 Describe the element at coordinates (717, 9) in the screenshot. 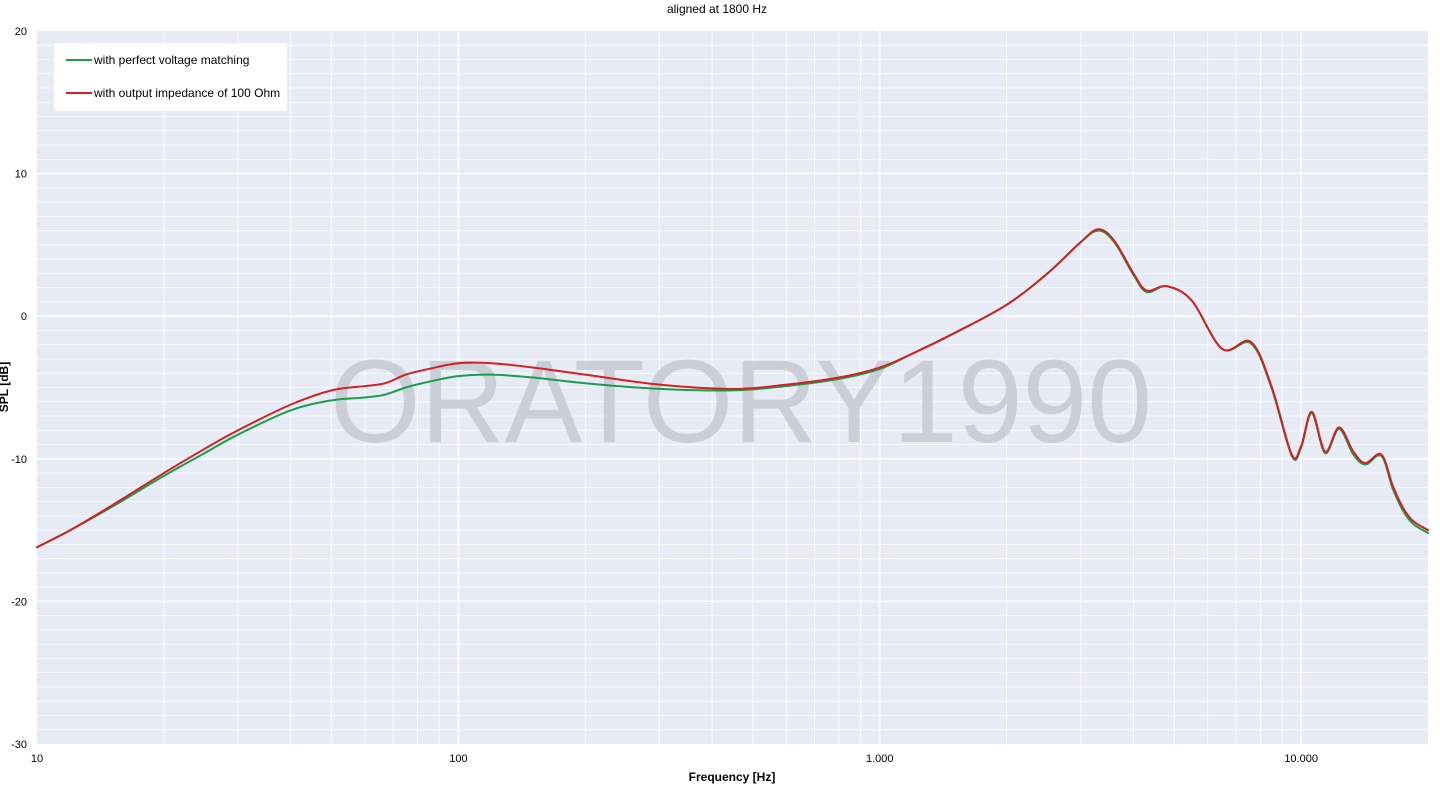

I see `chart-title: aligned at 1800 Hz` at that location.